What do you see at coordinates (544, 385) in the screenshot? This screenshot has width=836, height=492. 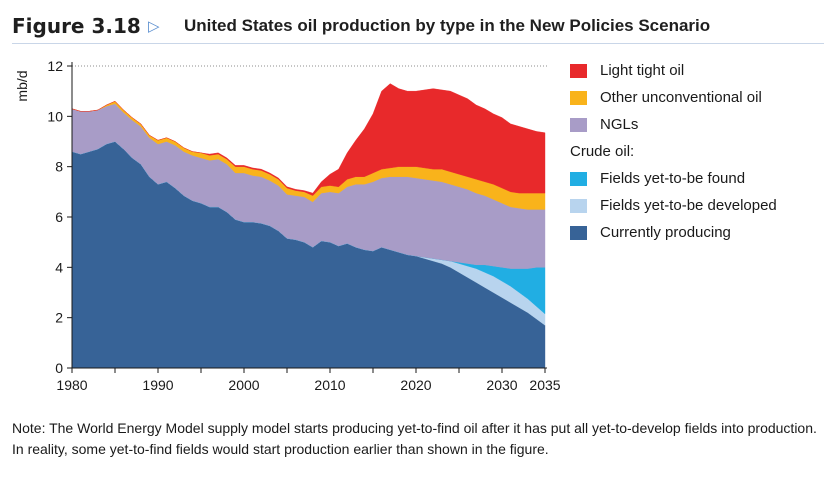 I see `x-tick-label: 2035` at bounding box center [544, 385].